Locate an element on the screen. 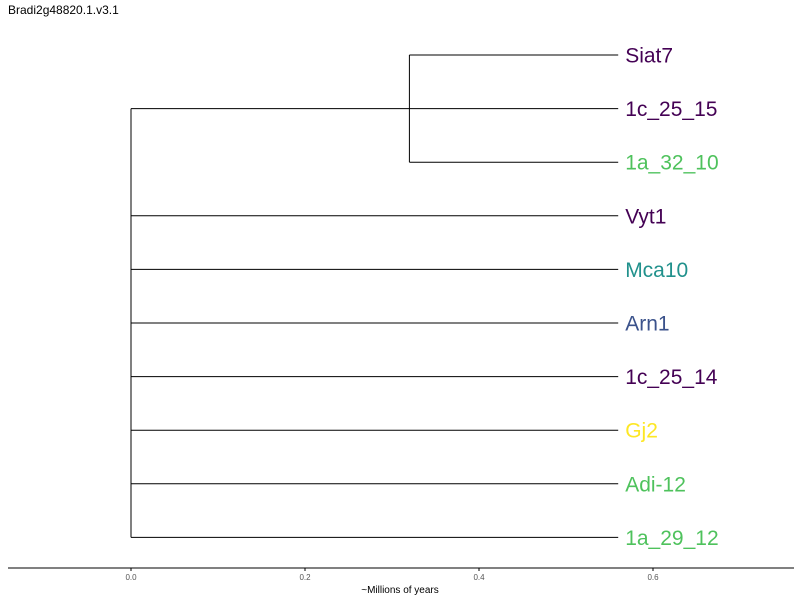 The image size is (800, 600). axis-tick-label: 0.2 is located at coordinates (305, 577).